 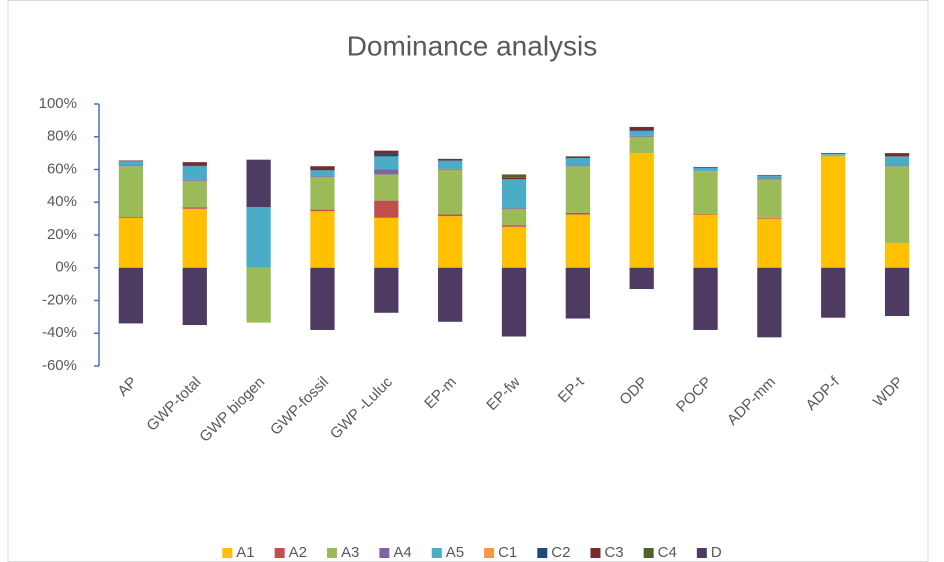 What do you see at coordinates (560, 552) in the screenshot?
I see `legend-label: C2` at bounding box center [560, 552].